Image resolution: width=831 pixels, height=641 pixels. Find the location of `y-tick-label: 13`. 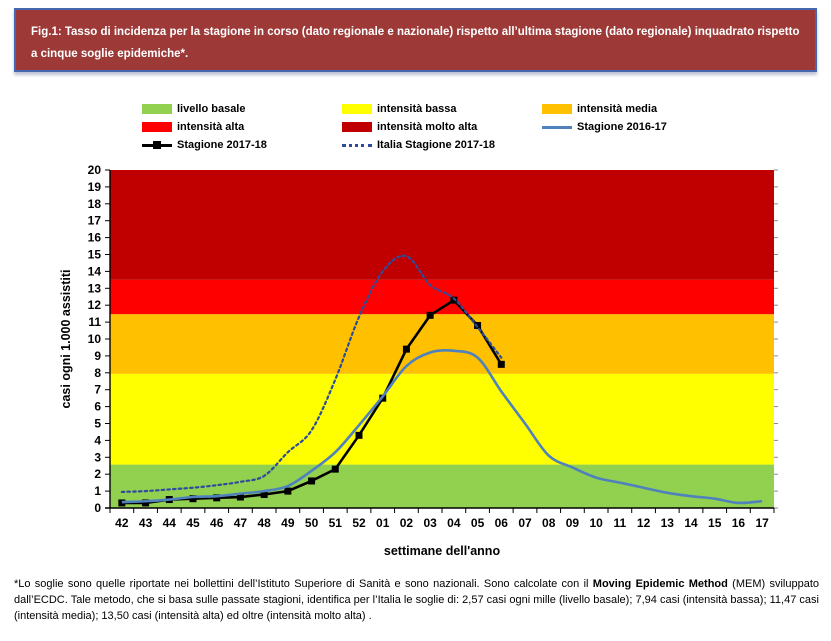

y-tick-label: 13 is located at coordinates (95, 288).